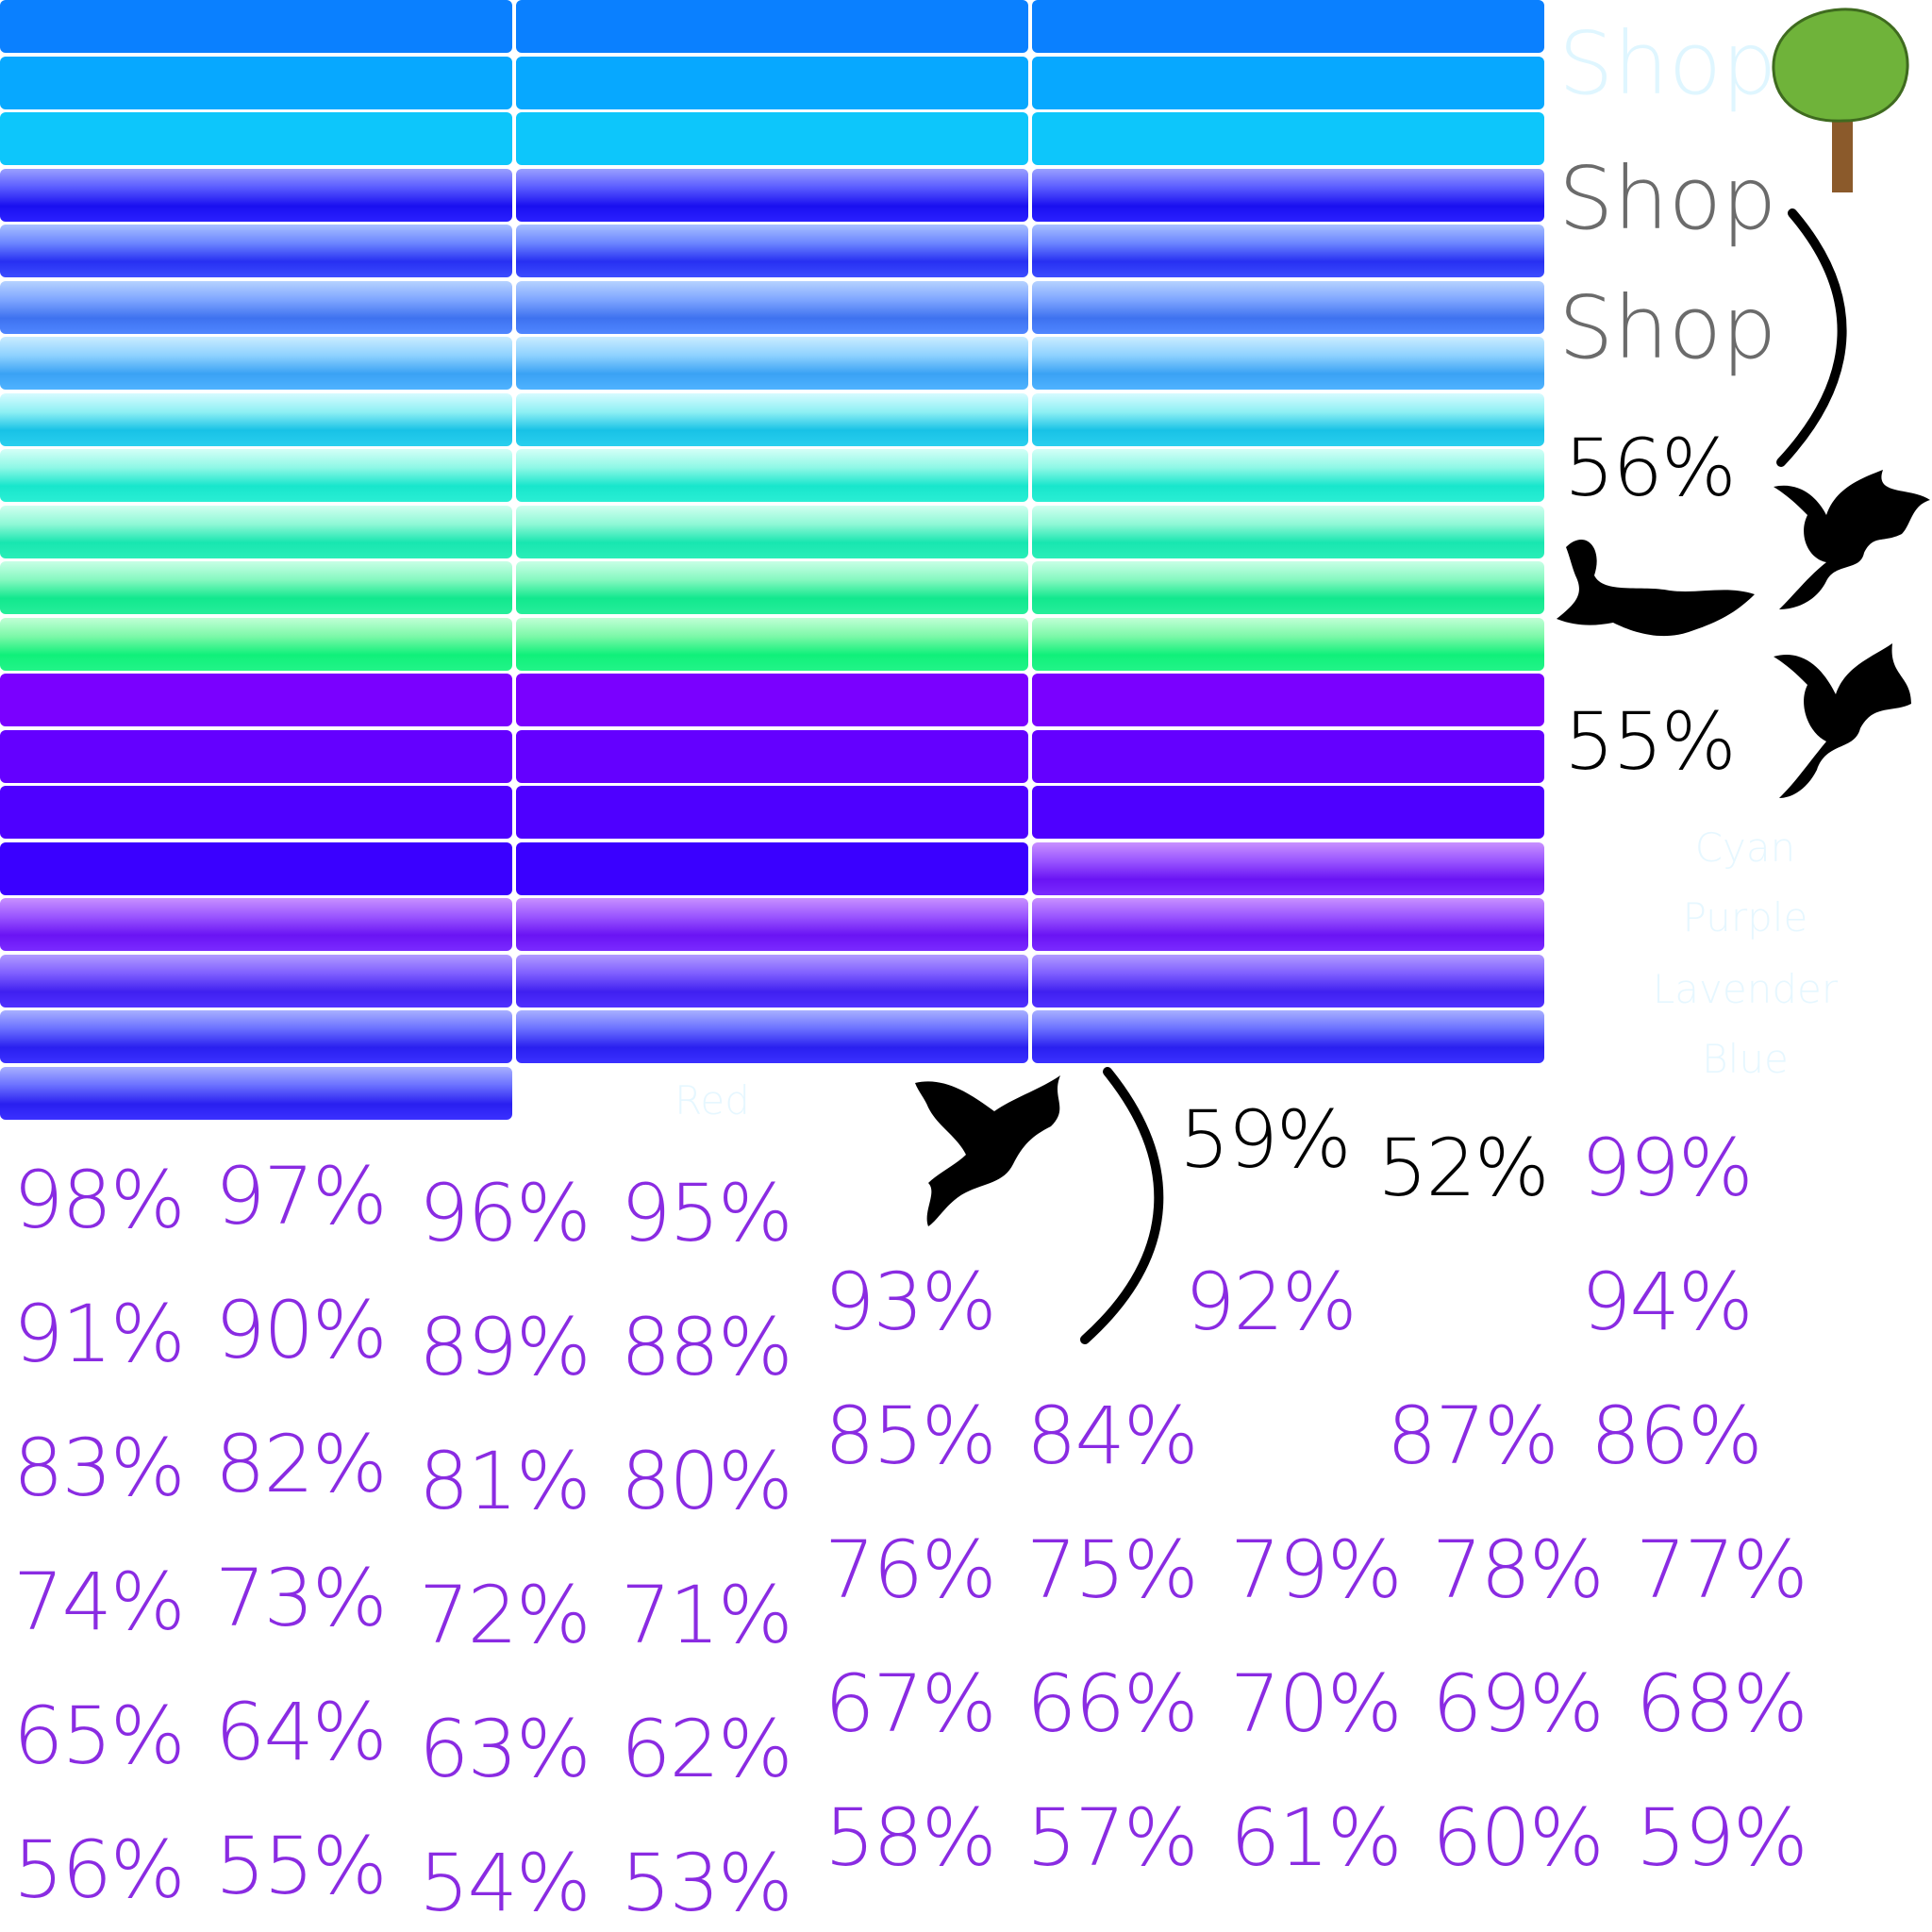 Image resolution: width=1932 pixels, height=1932 pixels. What do you see at coordinates (301, 1330) in the screenshot?
I see `percent-label: 90%` at bounding box center [301, 1330].